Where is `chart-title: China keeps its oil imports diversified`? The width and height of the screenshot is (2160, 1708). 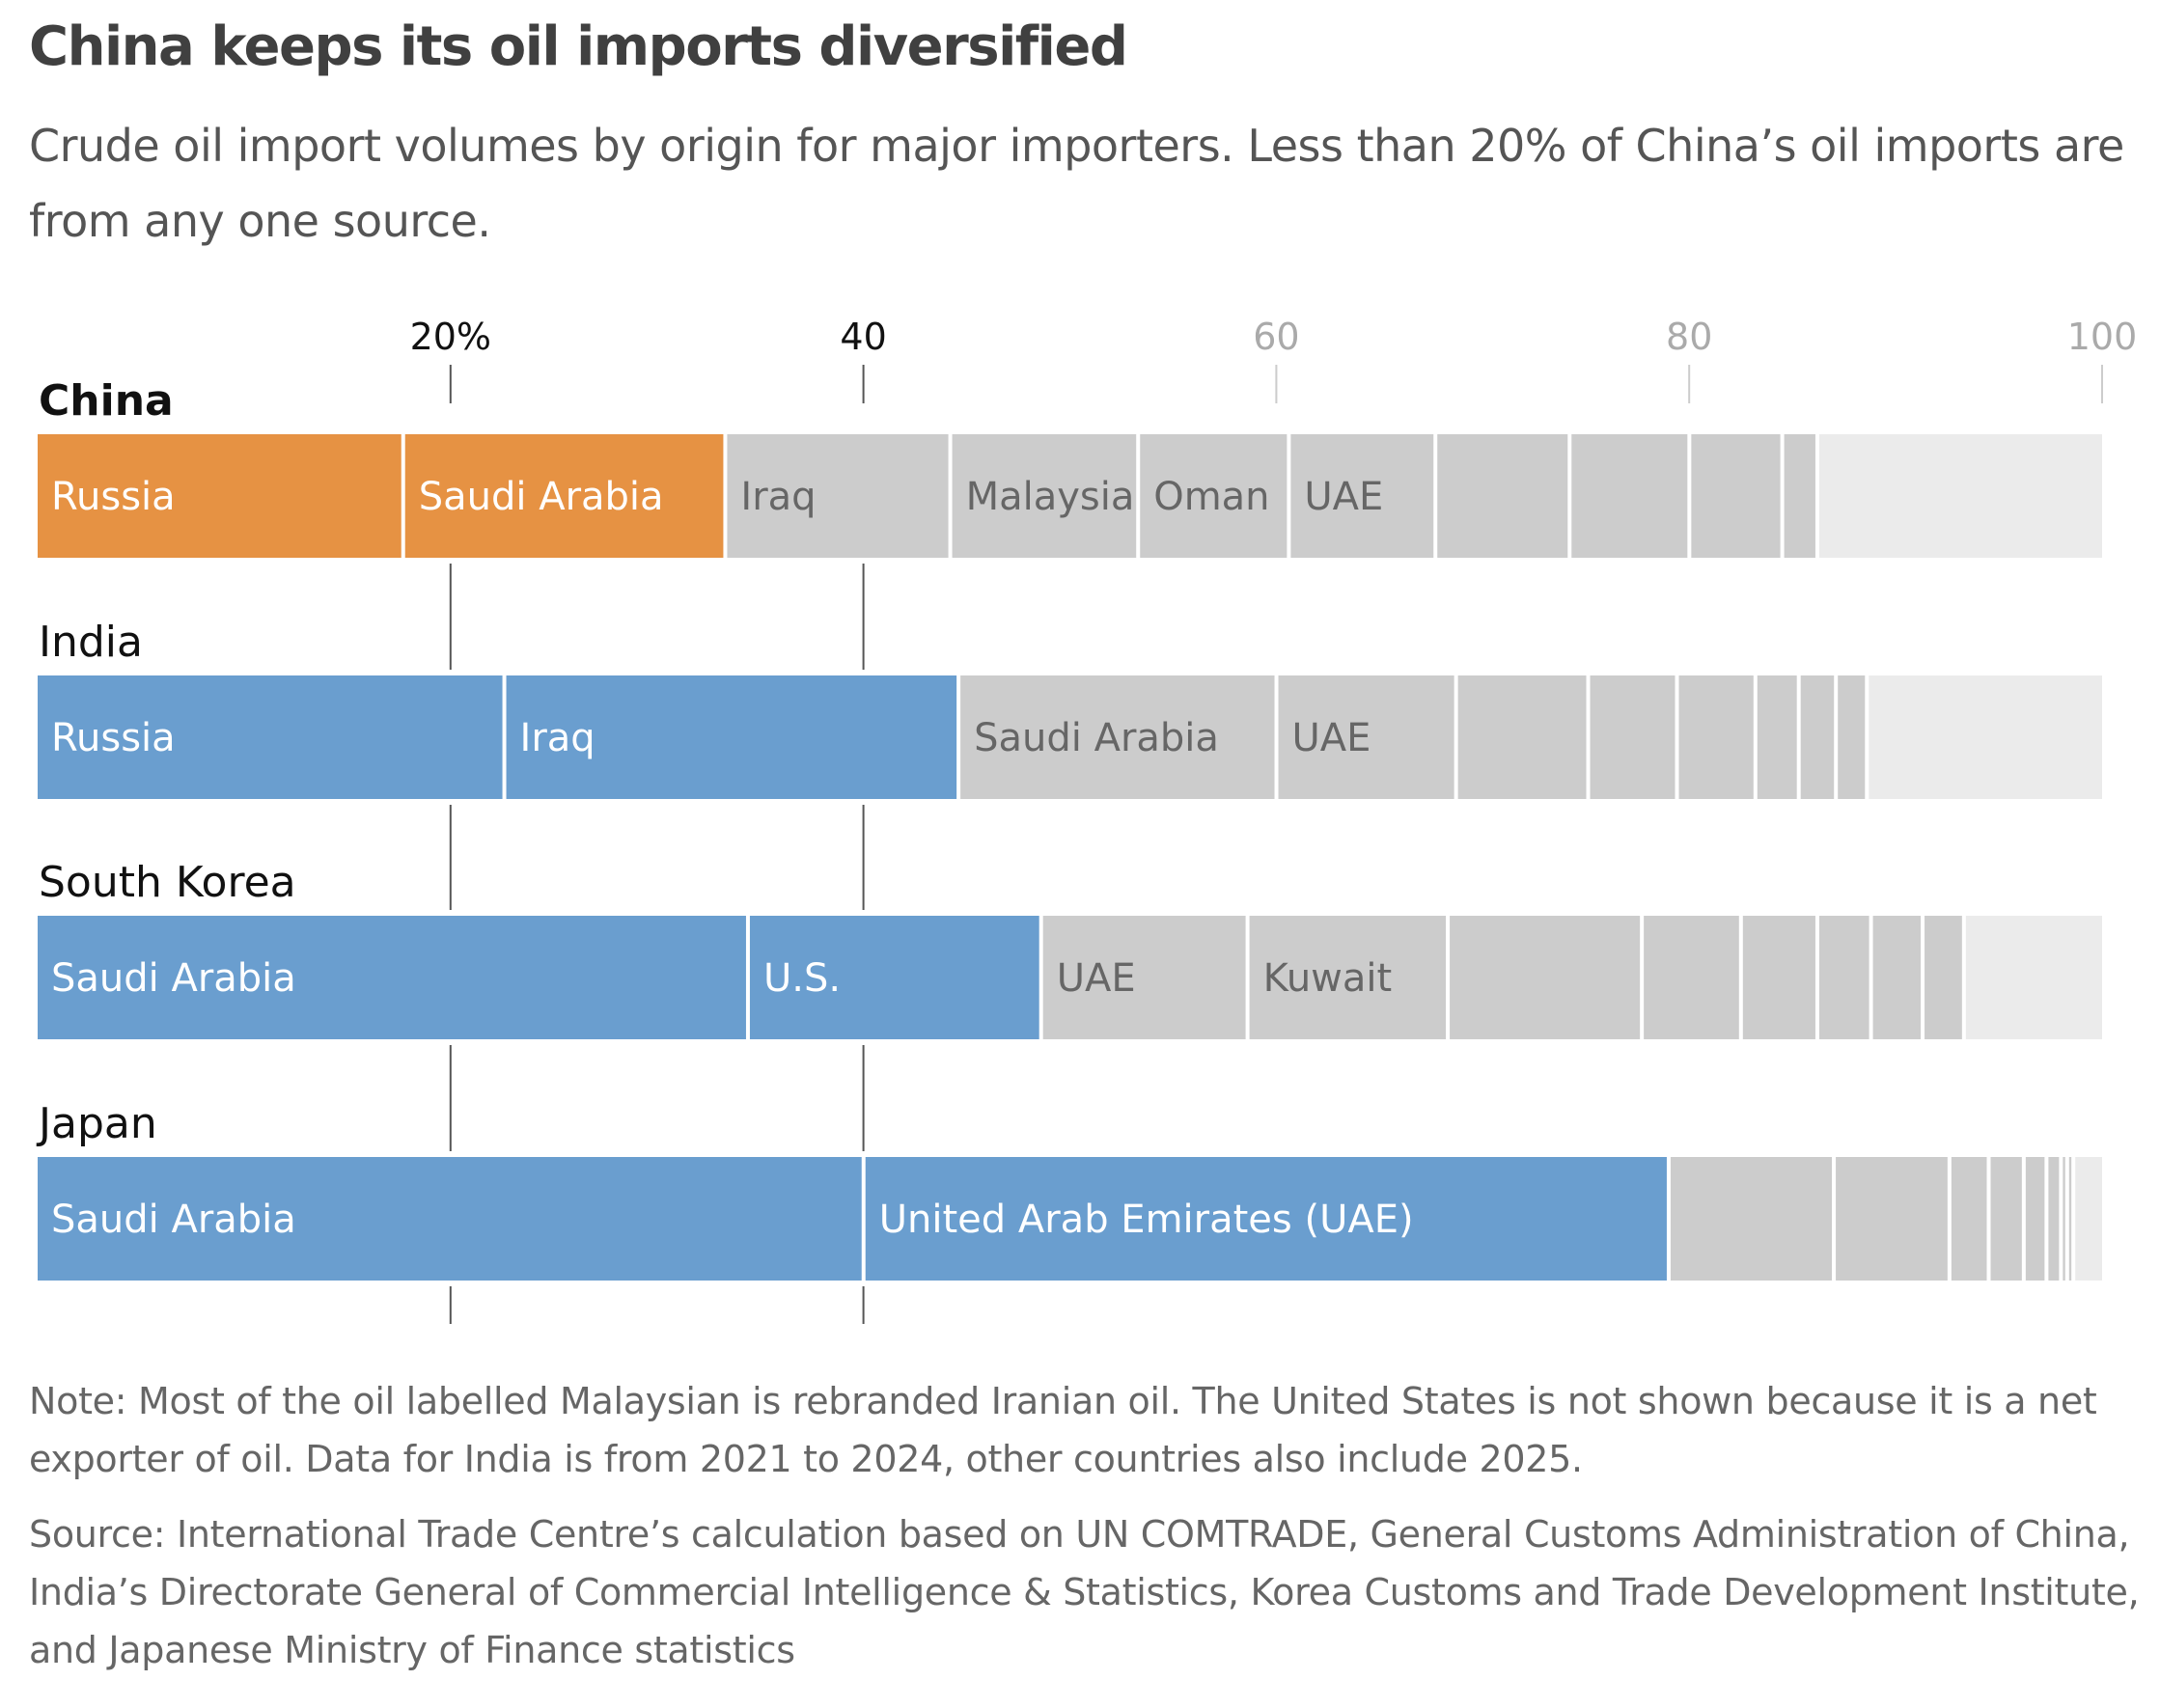
chart-title: China keeps its oil imports diversified is located at coordinates (578, 46).